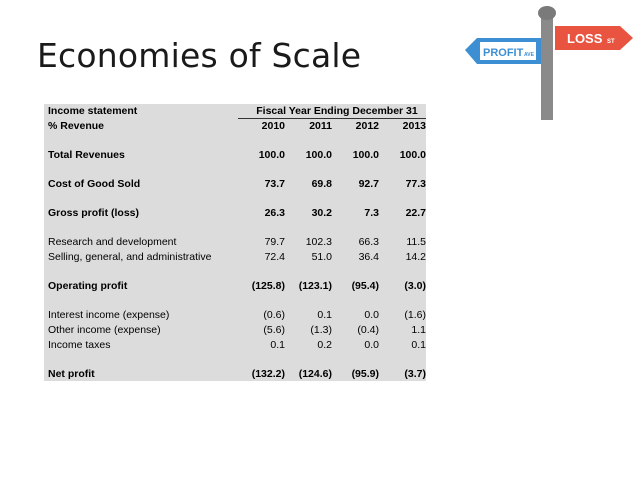 The width and height of the screenshot is (638, 479). What do you see at coordinates (332, 112) in the screenshot?
I see `header-fiscal-year: Fiscal Year Ending December 31` at bounding box center [332, 112].